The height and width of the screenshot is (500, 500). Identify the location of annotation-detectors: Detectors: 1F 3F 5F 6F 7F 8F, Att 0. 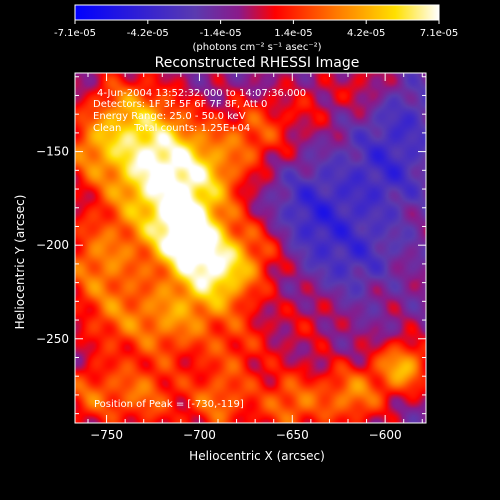
(180, 104).